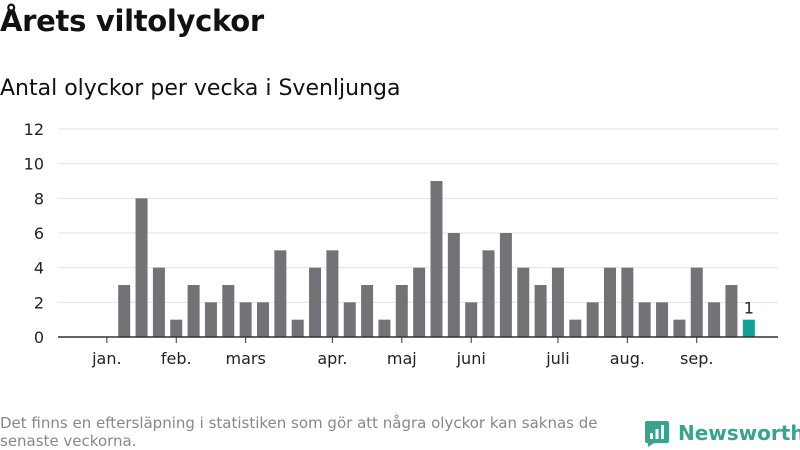 This screenshot has height=450, width=800. Describe the element at coordinates (39, 198) in the screenshot. I see `y-tick-label: 8` at that location.